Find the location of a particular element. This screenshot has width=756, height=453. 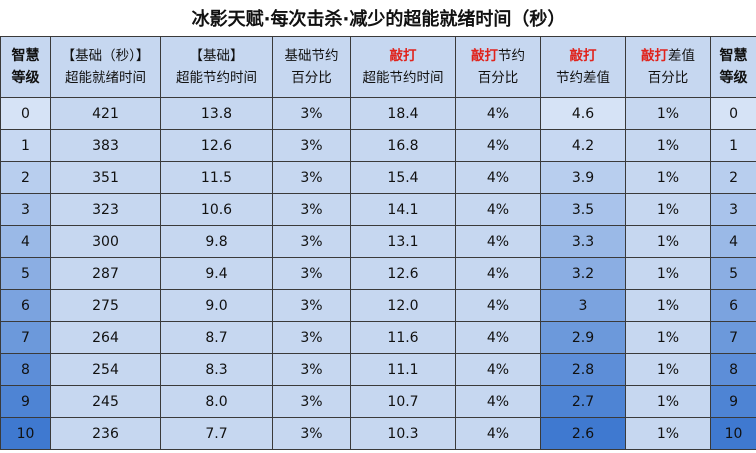

cell: 300 is located at coordinates (105, 241).